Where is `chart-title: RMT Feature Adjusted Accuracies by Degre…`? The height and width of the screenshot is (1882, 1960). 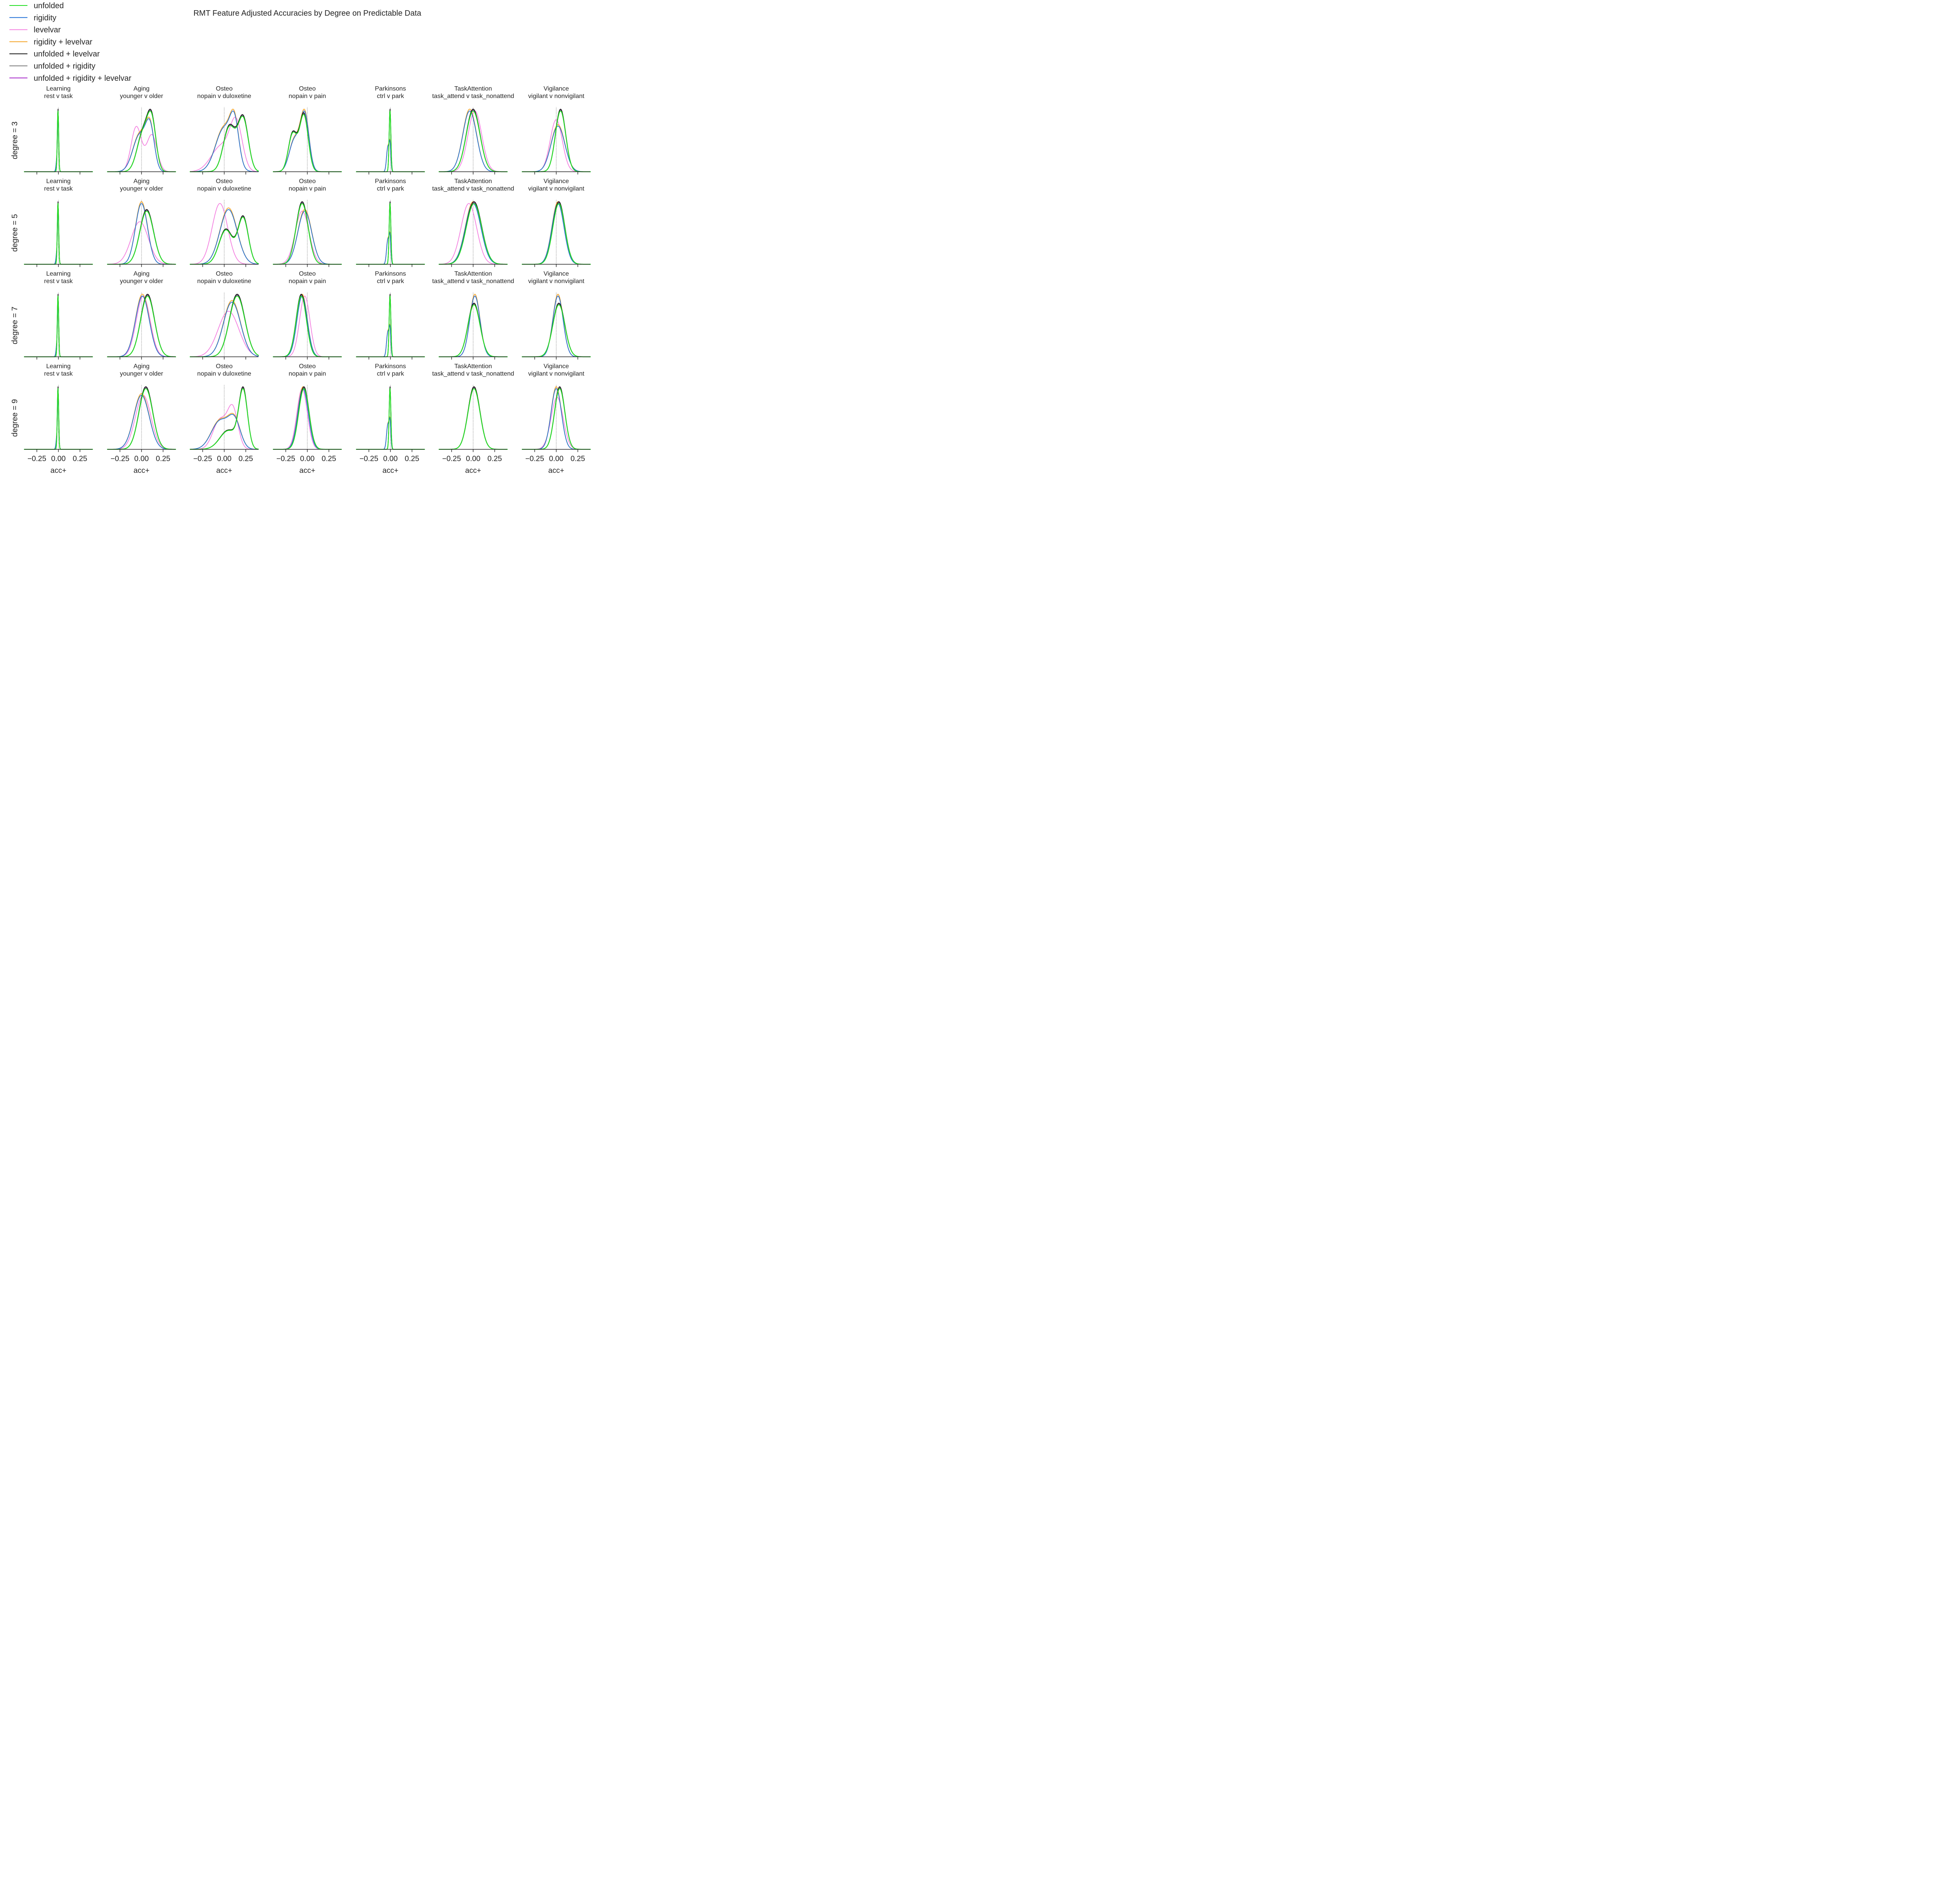
chart-title: RMT Feature Adjusted Accuracies by Degre… is located at coordinates (307, 13).